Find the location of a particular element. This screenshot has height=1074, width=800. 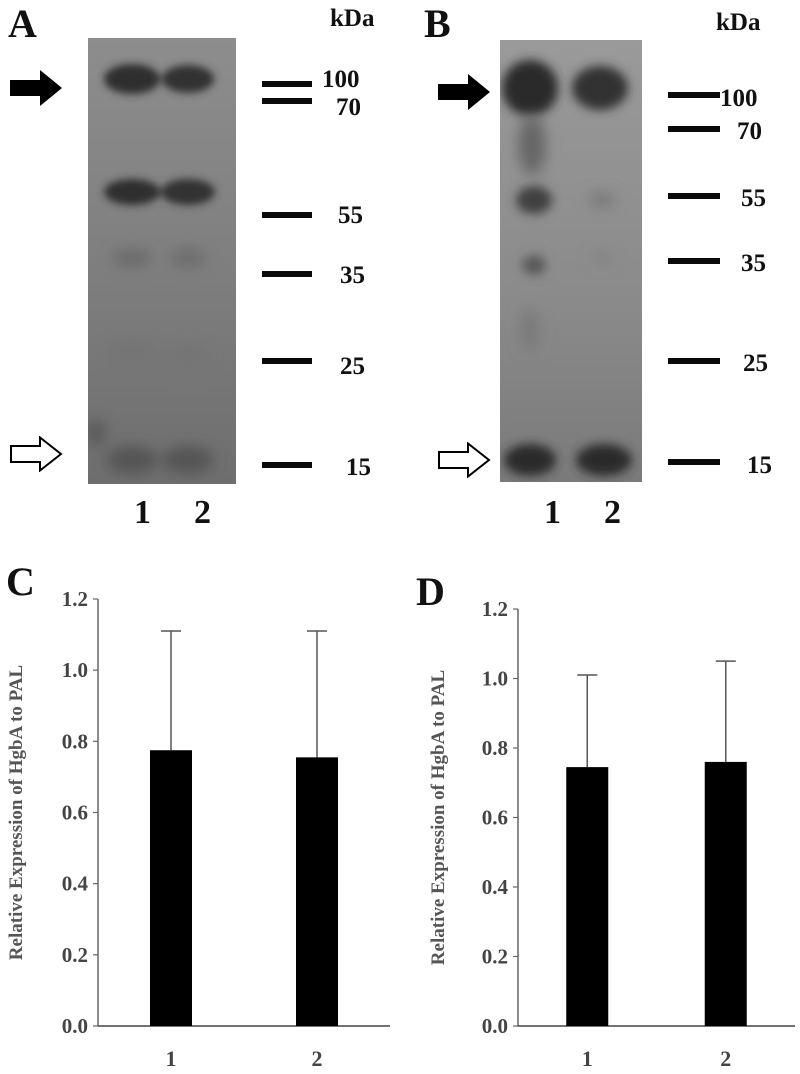

panel-c-letter: C is located at coordinates (20, 581).